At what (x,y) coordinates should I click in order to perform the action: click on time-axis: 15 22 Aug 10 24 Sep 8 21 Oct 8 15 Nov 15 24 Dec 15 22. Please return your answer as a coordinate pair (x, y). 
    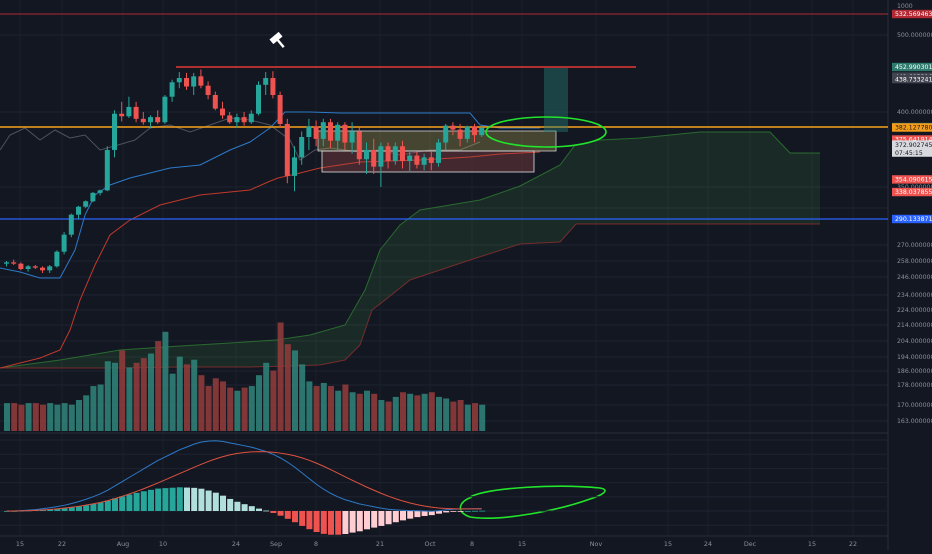
    Looking at the image, I should click on (436, 544).